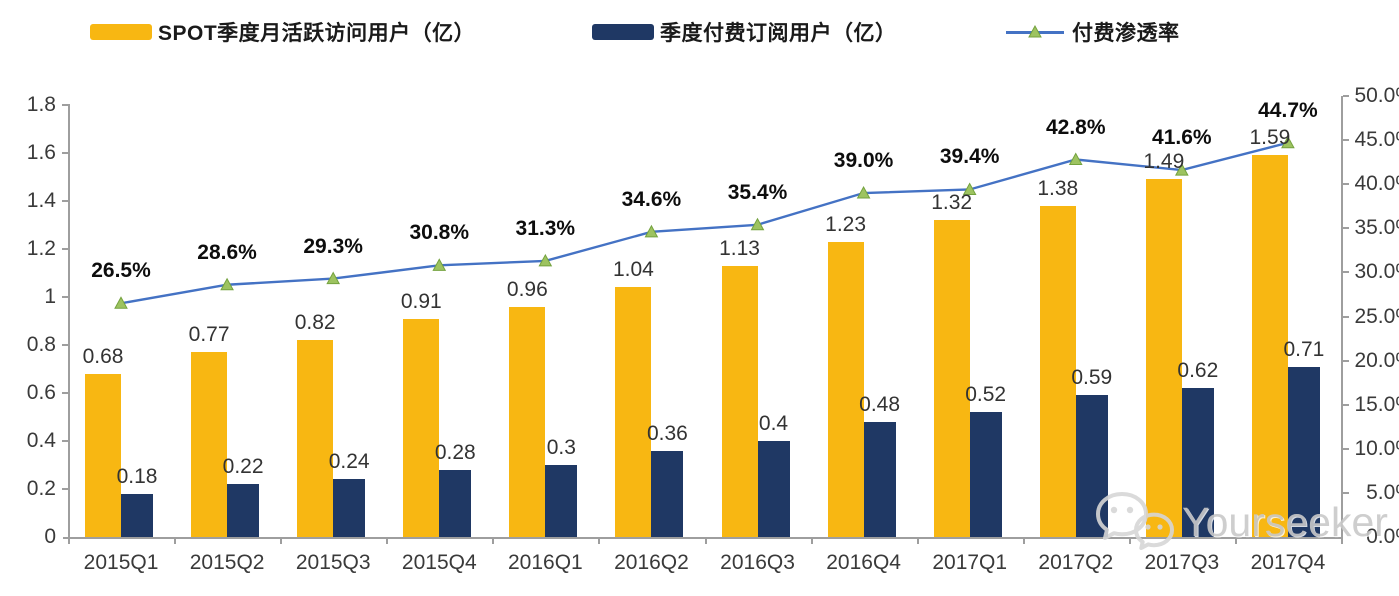 The height and width of the screenshot is (596, 1399). Describe the element at coordinates (969, 157) in the screenshot. I see `penetration-label-2017Q1: 39.4%` at that location.